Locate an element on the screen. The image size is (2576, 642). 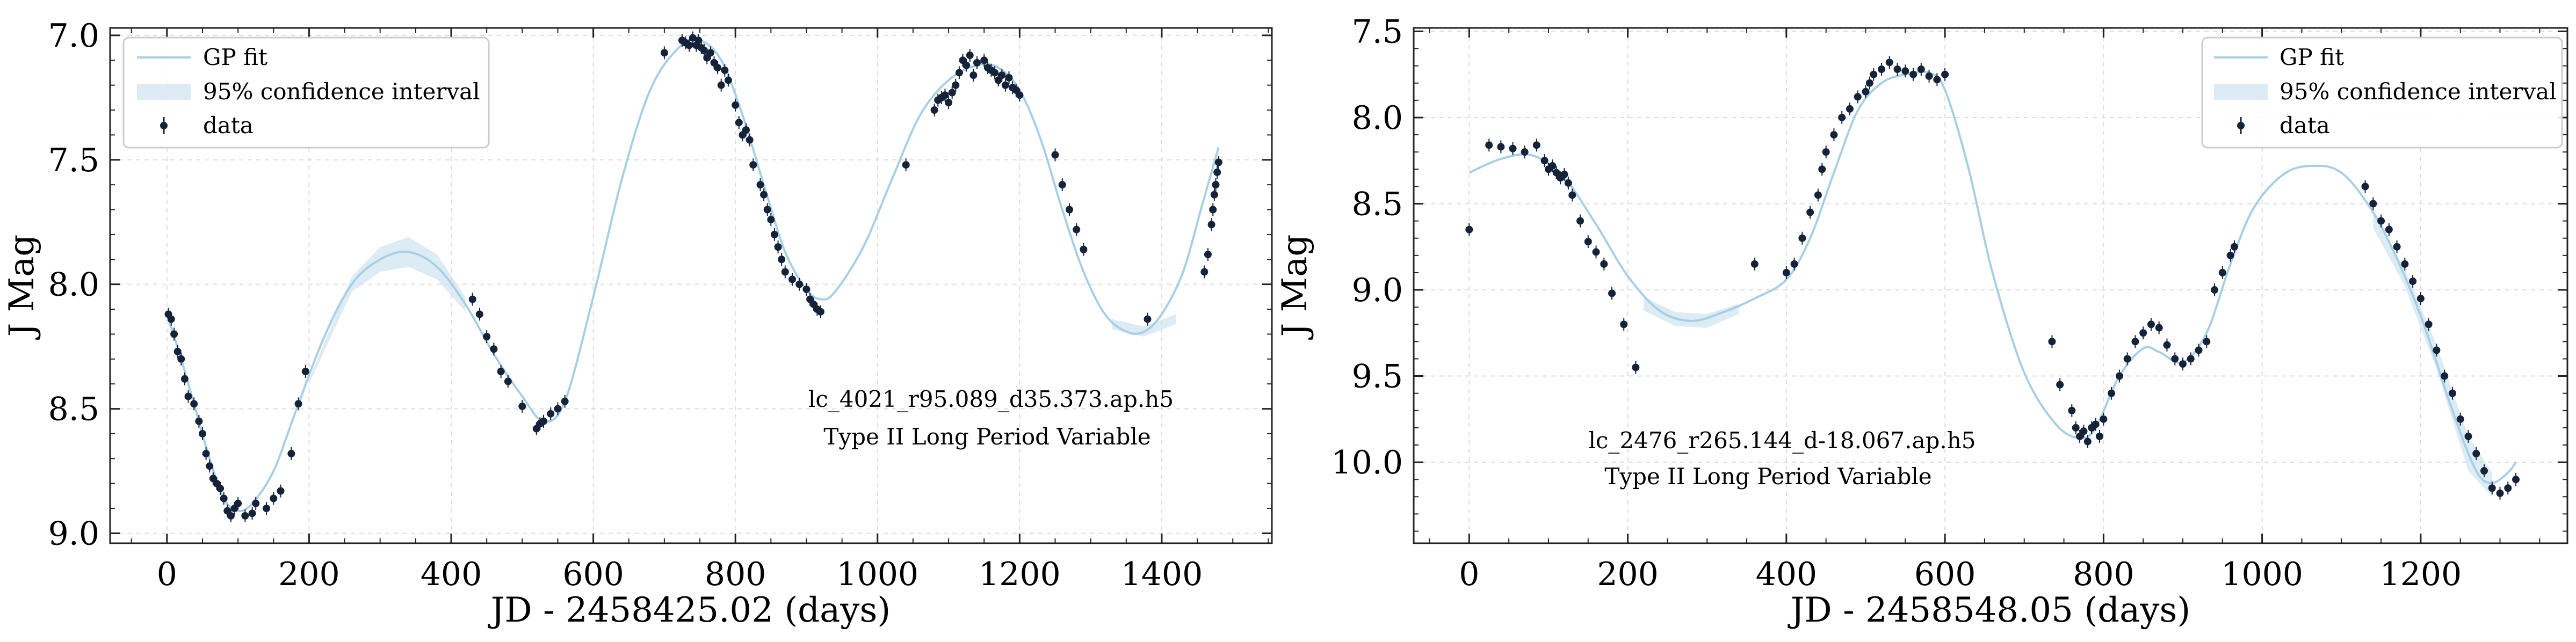
legend-label-data-left: data is located at coordinates (228, 125).